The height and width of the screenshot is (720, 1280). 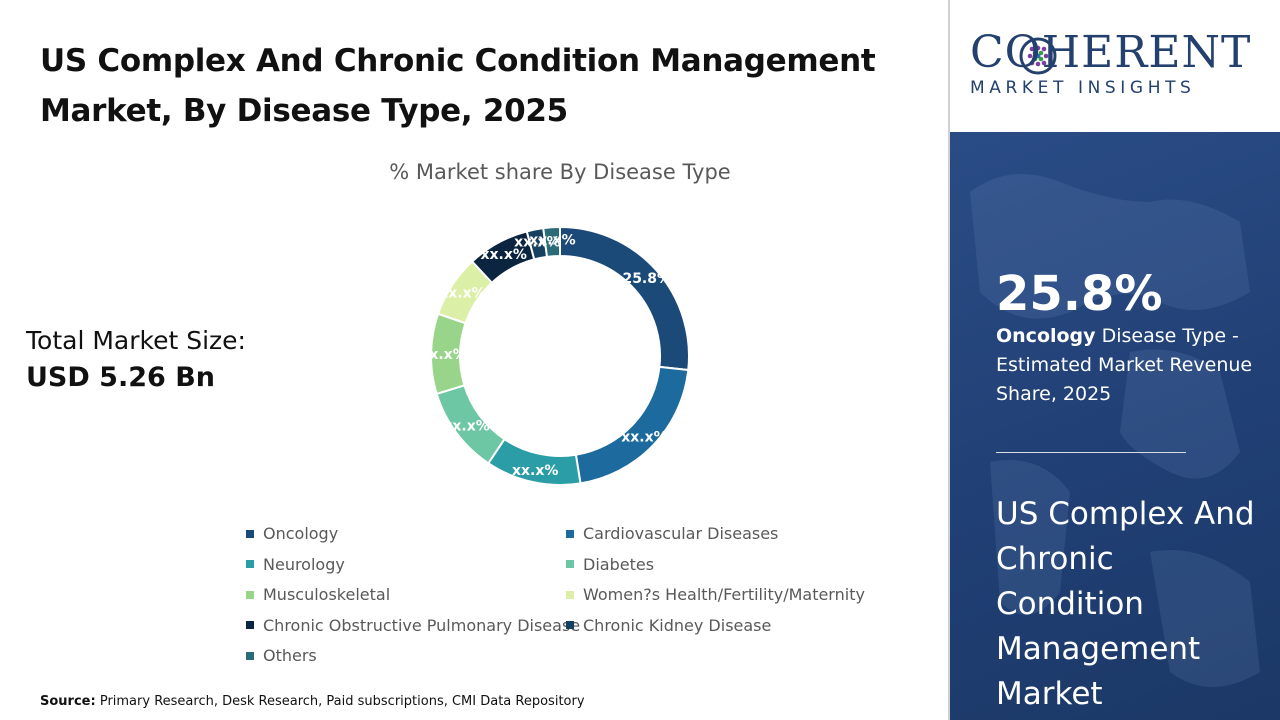 I want to click on slice-label-4: xx.x%, so click(x=466, y=427).